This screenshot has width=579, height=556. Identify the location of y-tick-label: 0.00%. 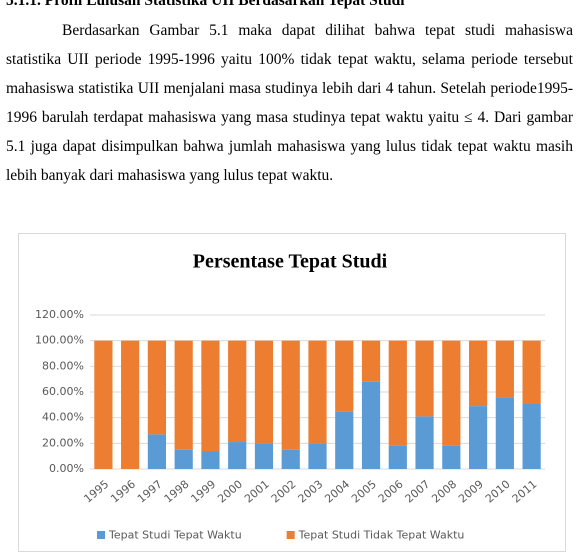
(66, 468).